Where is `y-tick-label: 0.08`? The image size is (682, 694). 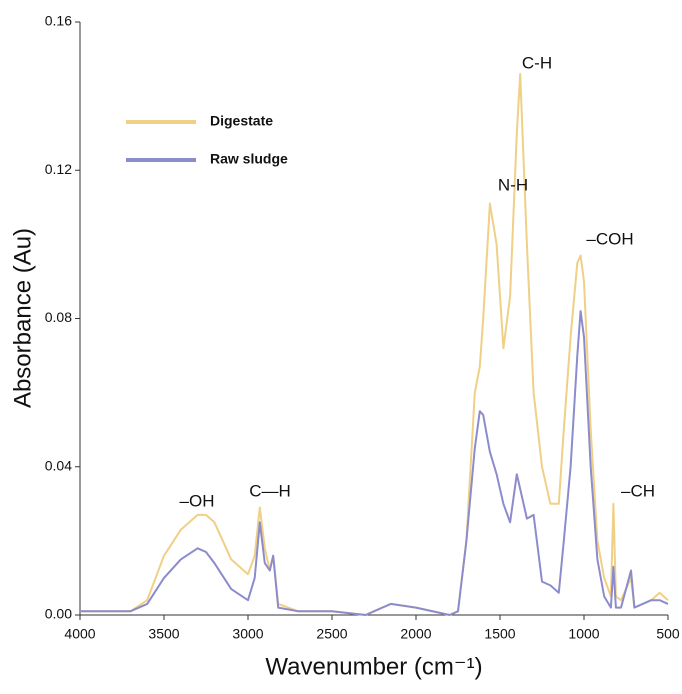
y-tick-label: 0.08 is located at coordinates (58, 317).